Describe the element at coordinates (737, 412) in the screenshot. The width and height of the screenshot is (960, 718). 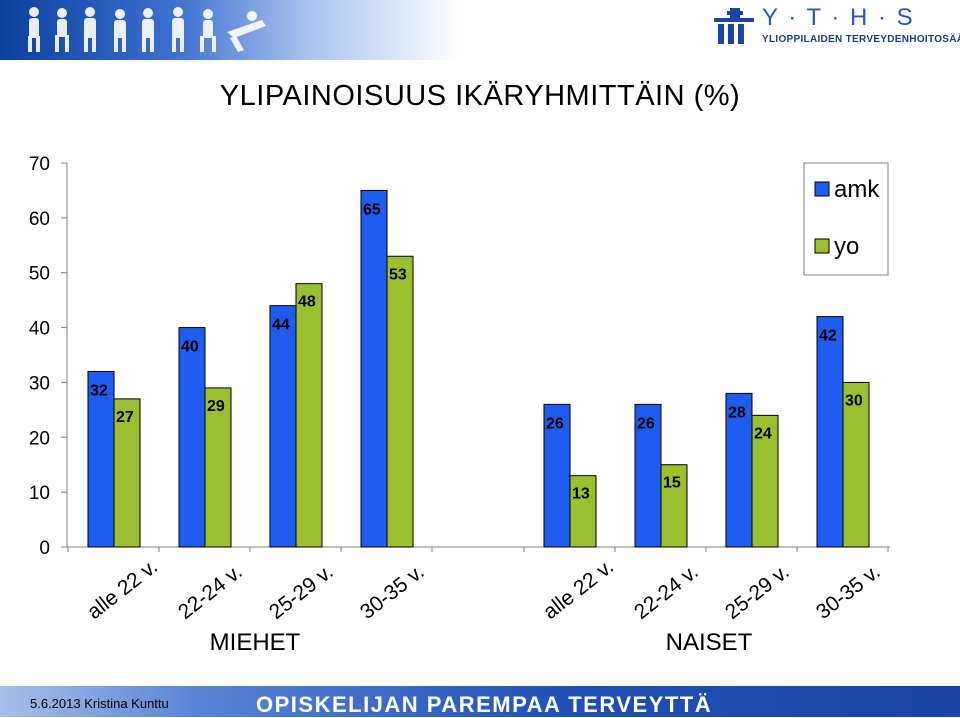
I see `data-label-amk: 28` at that location.